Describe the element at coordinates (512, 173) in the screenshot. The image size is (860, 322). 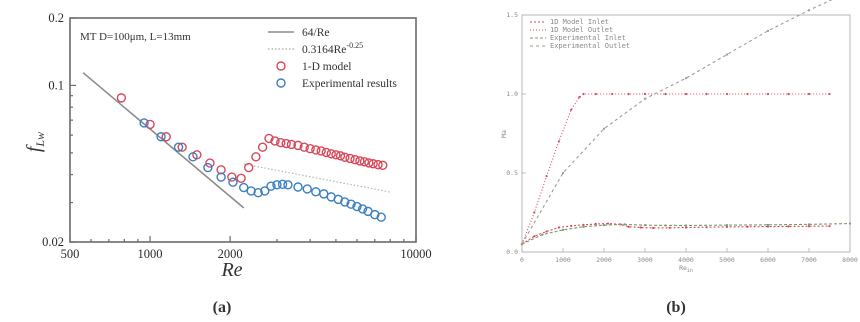
I see `panel-b-ytick-label: 0.5` at that location.